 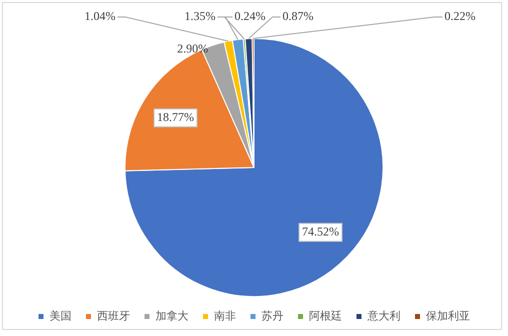 I want to click on data-label: 0.22%, so click(x=460, y=16).